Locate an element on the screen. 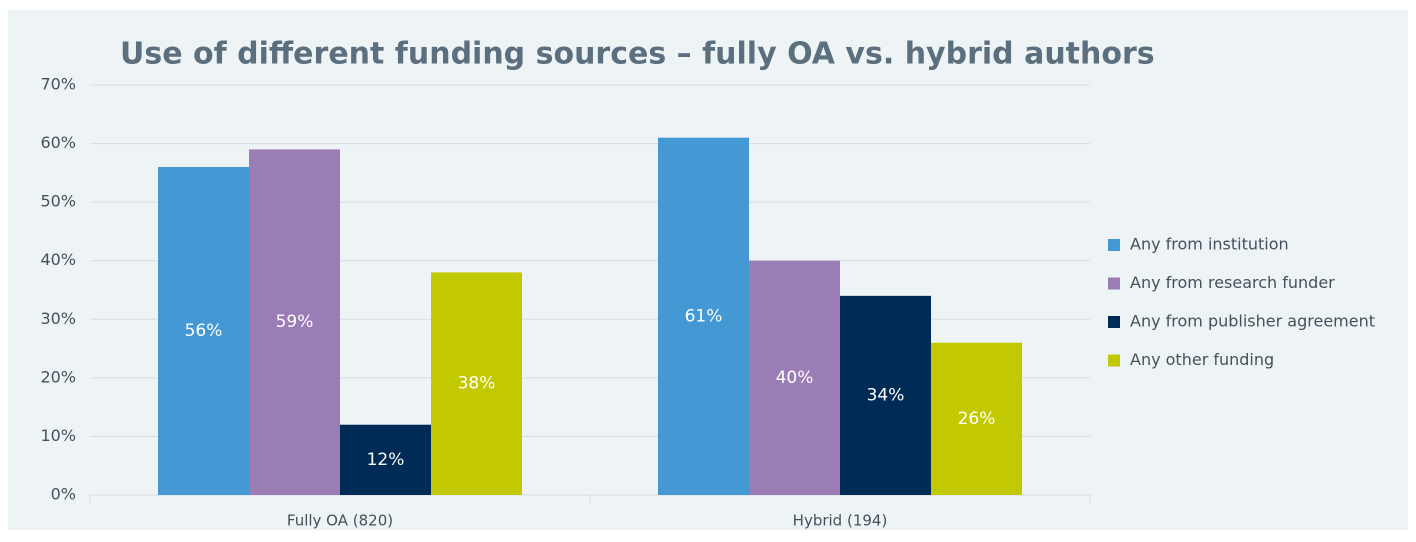 The height and width of the screenshot is (542, 1416). data-label: 59% is located at coordinates (295, 322).